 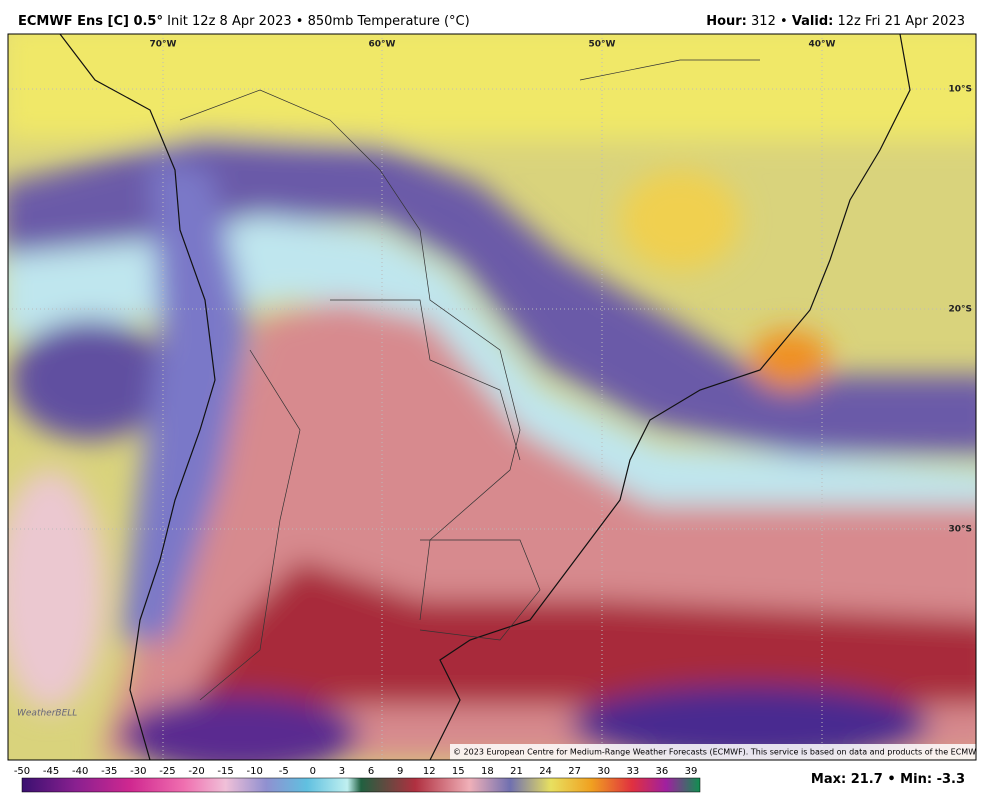 I want to click on longitude-label: 50°W, so click(x=602, y=45).